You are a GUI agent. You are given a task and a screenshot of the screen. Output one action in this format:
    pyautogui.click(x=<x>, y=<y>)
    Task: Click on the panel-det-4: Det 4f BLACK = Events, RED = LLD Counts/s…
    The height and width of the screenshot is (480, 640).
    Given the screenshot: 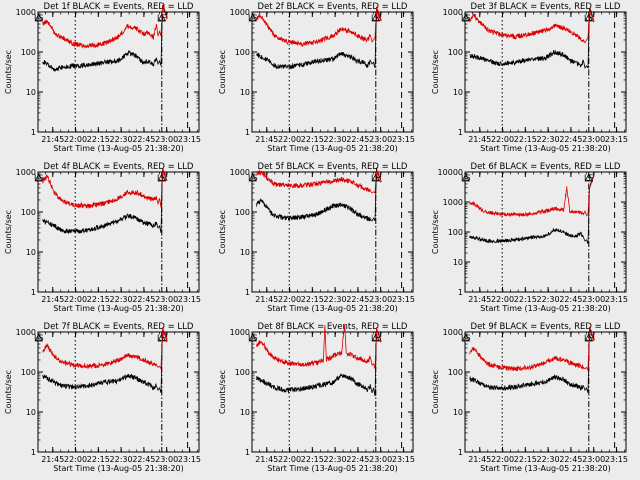 What is the action you would take?
    pyautogui.click(x=102, y=237)
    